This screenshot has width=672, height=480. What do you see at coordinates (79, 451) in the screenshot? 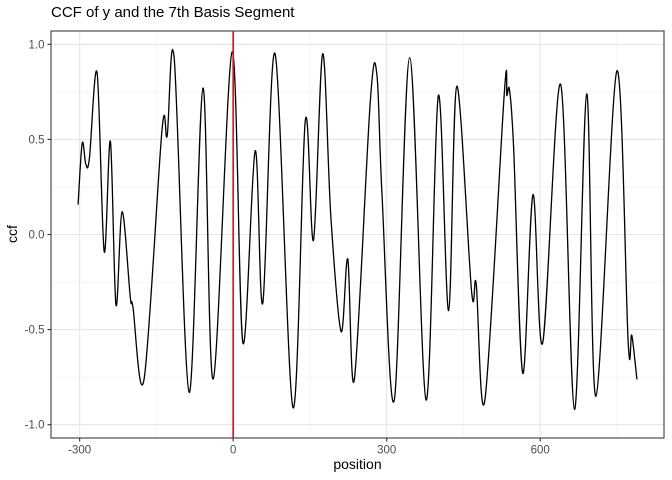
I see `x-tick-label: -300` at bounding box center [79, 451].